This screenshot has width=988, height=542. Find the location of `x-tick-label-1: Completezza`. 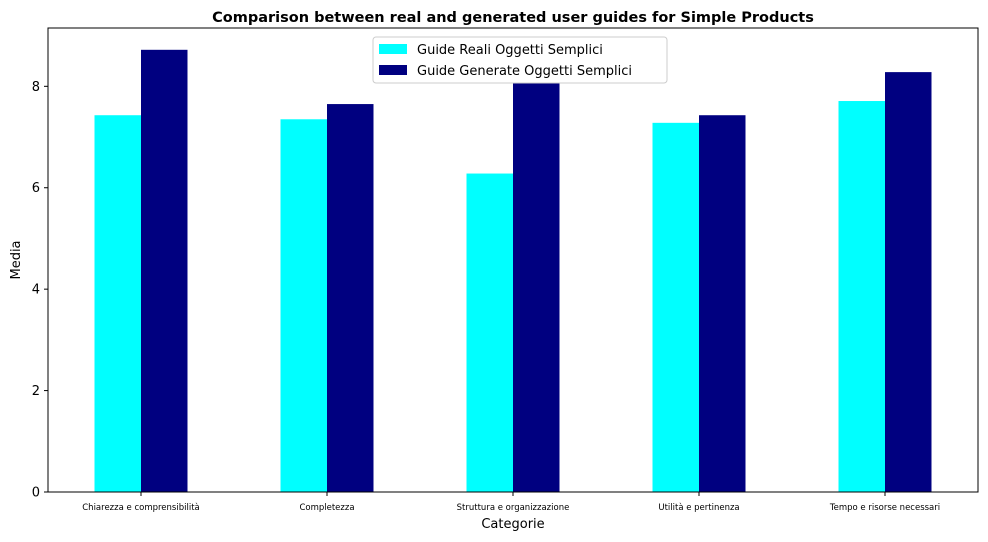

x-tick-label-1: Completezza is located at coordinates (326, 508).